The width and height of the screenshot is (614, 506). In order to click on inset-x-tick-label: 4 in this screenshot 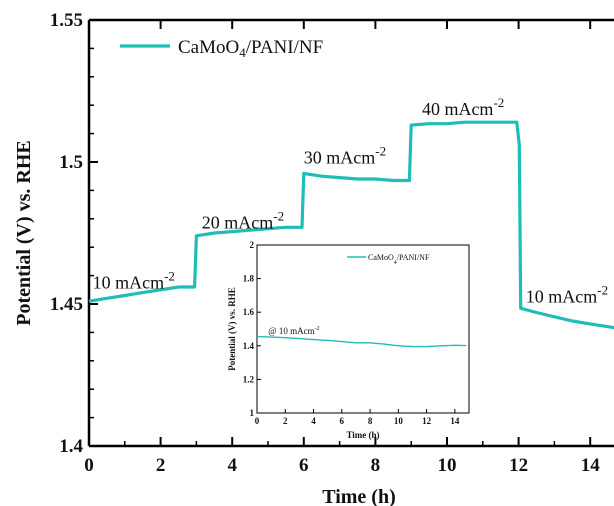, I will do `click(313, 421)`.